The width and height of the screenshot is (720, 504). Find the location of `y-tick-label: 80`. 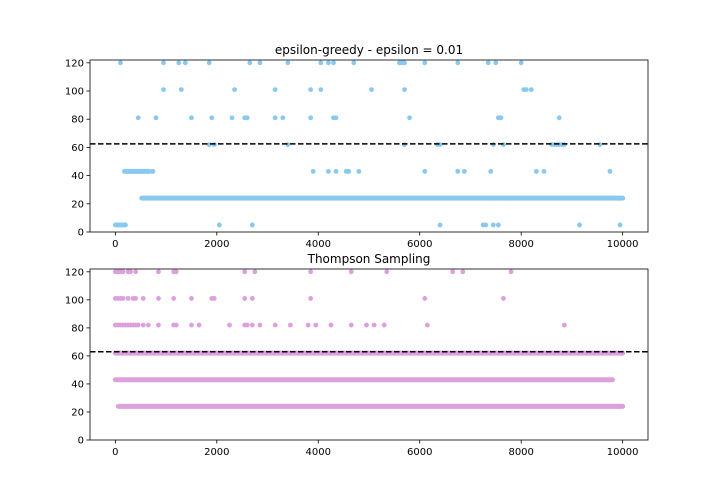

y-tick-label: 80 is located at coordinates (77, 328).